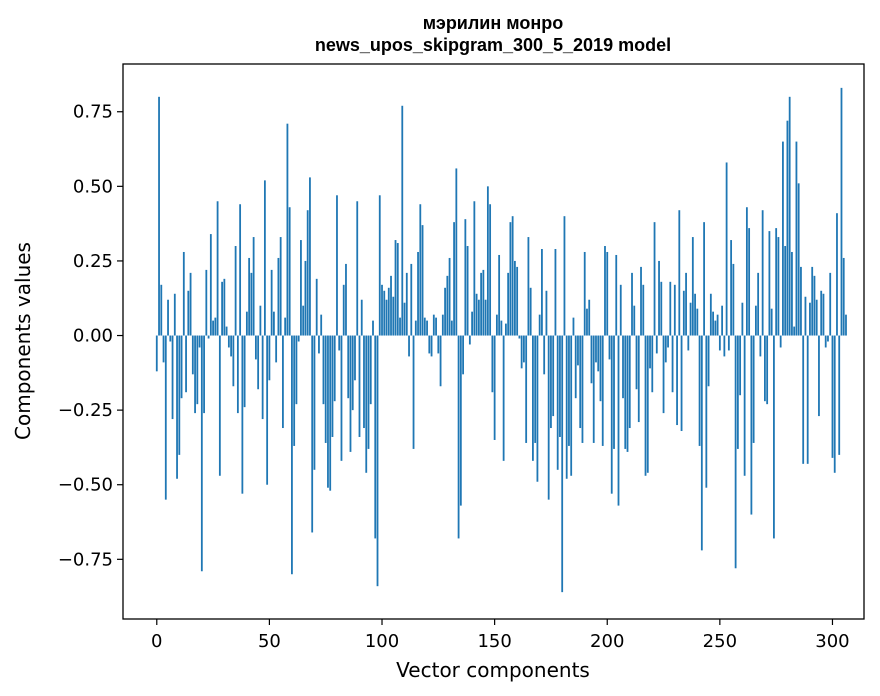 Image resolution: width=880 pixels, height=696 pixels. What do you see at coordinates (493, 45) in the screenshot?
I see `chart-subtitle: news_upos_skipgram_300_5_2019 model` at bounding box center [493, 45].